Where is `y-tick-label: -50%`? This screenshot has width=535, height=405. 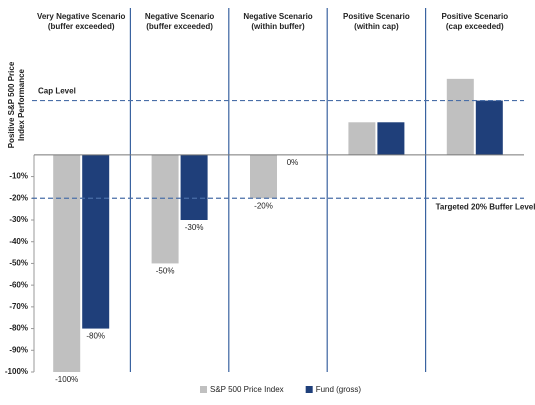 y-tick-label: -50% is located at coordinates (18, 263).